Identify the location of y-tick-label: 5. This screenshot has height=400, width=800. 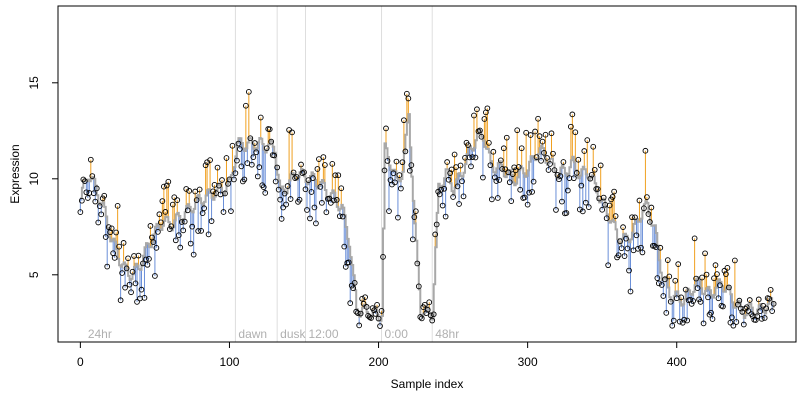
(34, 274).